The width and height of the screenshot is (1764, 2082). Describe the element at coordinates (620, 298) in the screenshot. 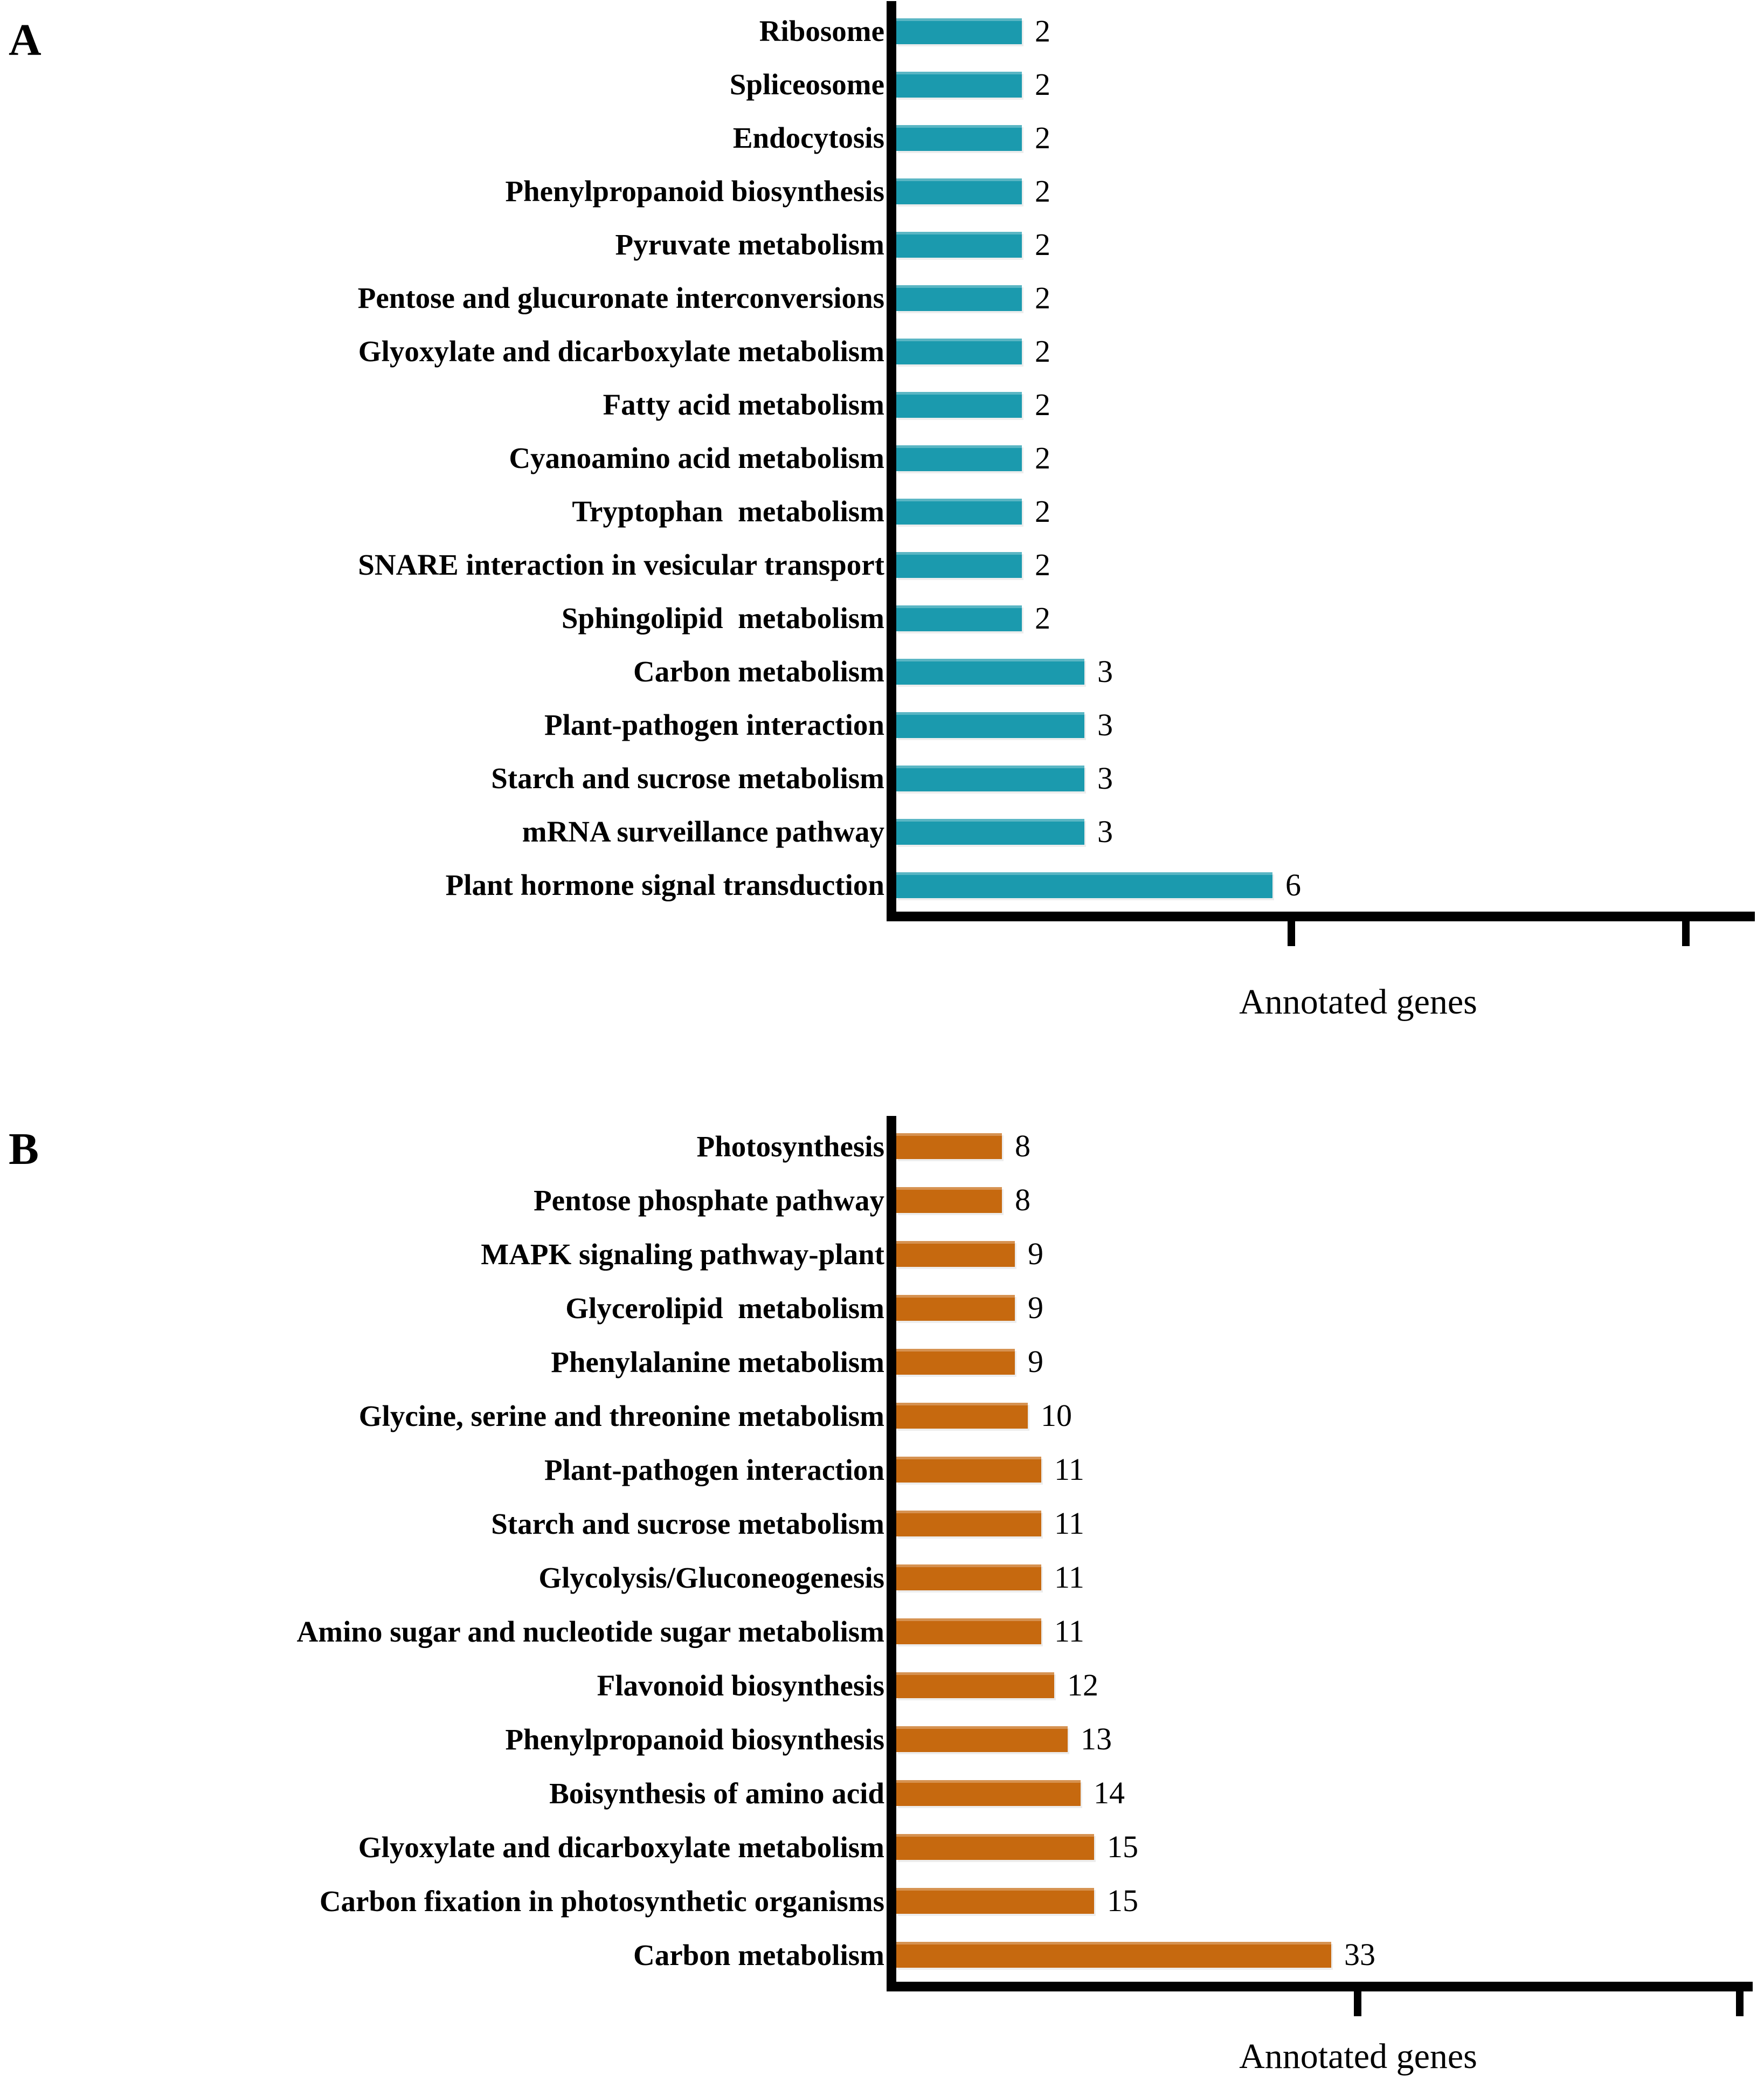

I see `category-label: Pentose and glucuronate interconversions` at that location.